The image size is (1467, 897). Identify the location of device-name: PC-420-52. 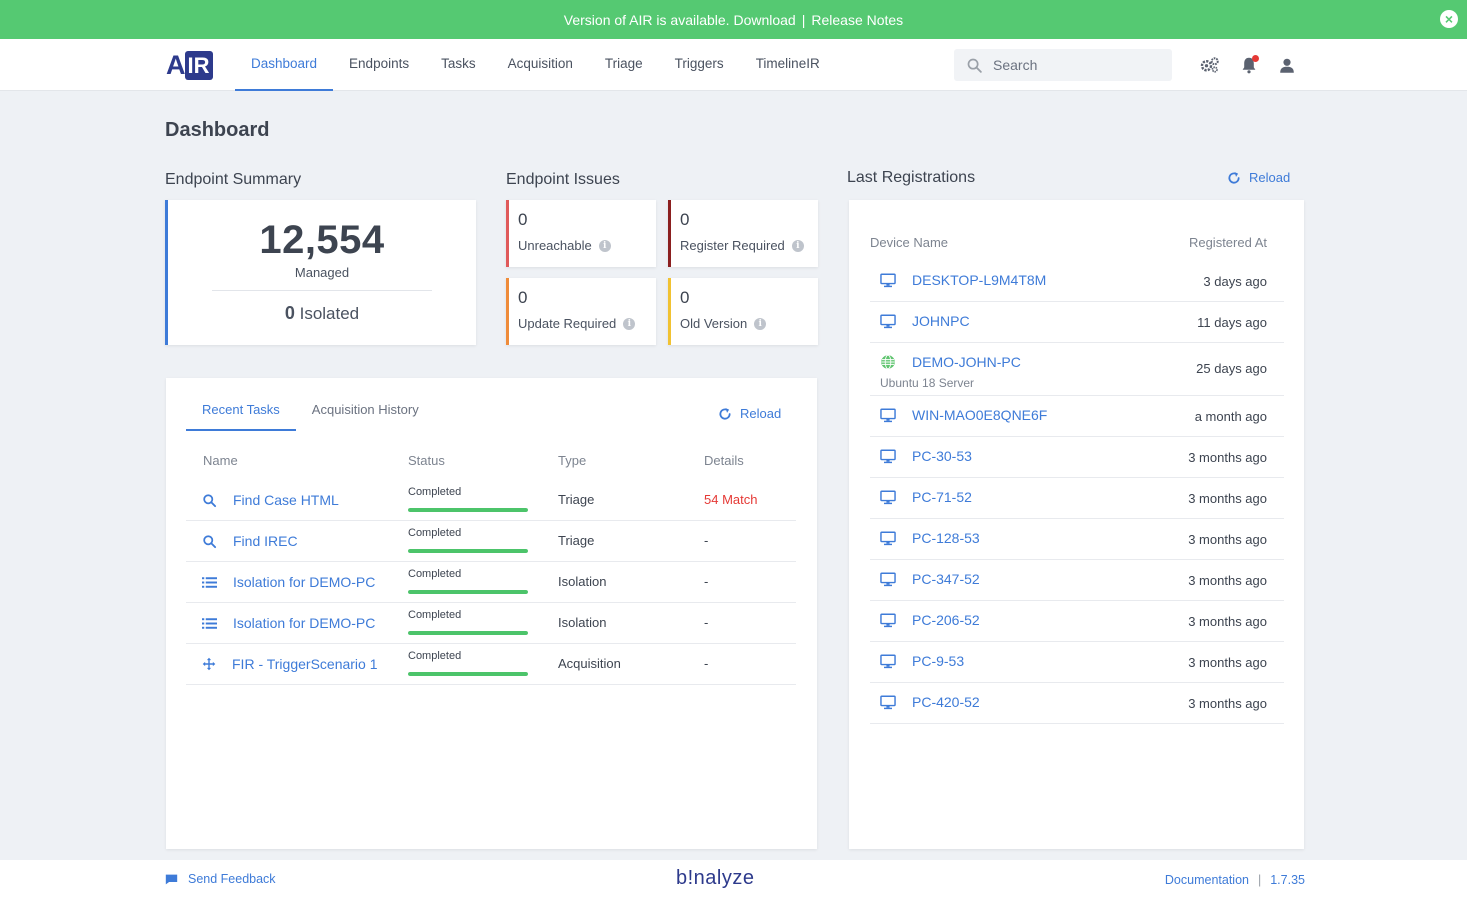
(946, 702).